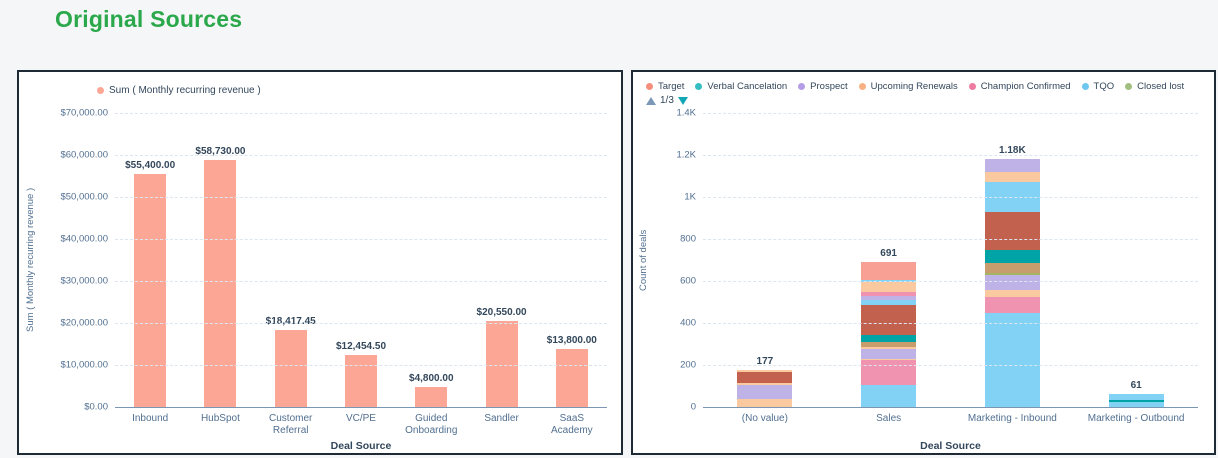 The image size is (1218, 458). I want to click on legend-label: Closed lost, so click(1161, 86).